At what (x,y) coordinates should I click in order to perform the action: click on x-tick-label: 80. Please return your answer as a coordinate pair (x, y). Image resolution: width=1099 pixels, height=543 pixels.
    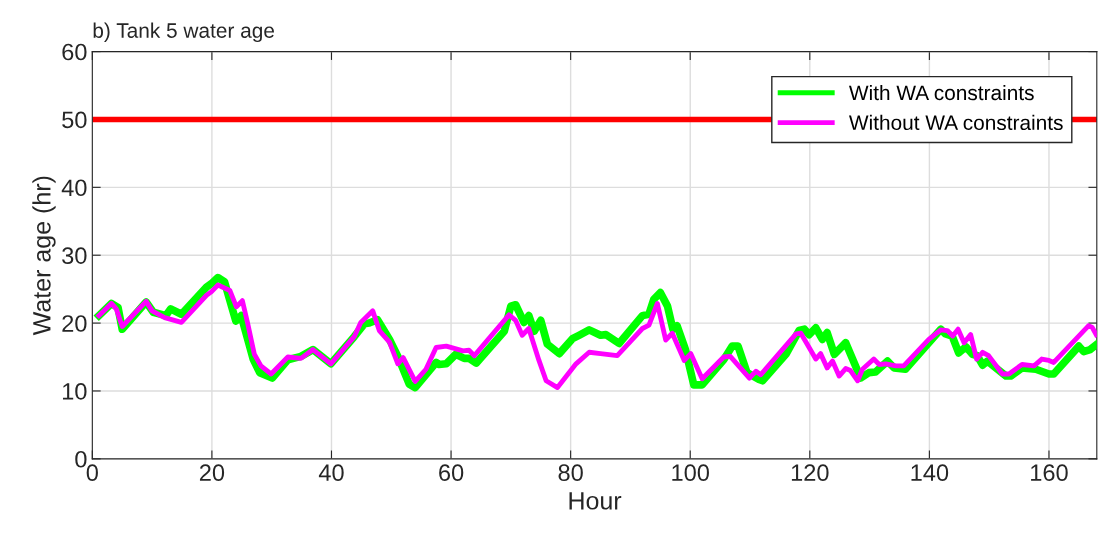
    Looking at the image, I should click on (570, 473).